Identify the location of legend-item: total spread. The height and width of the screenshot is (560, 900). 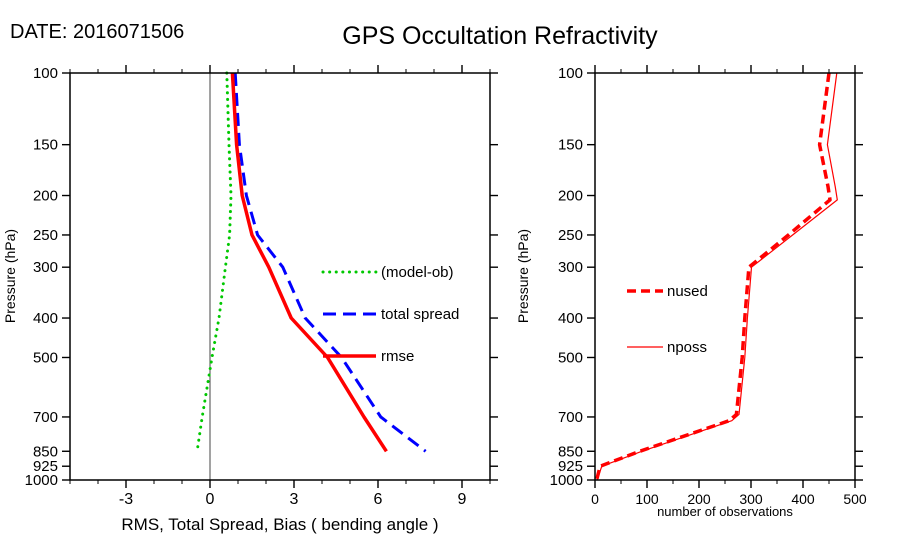
(391, 314).